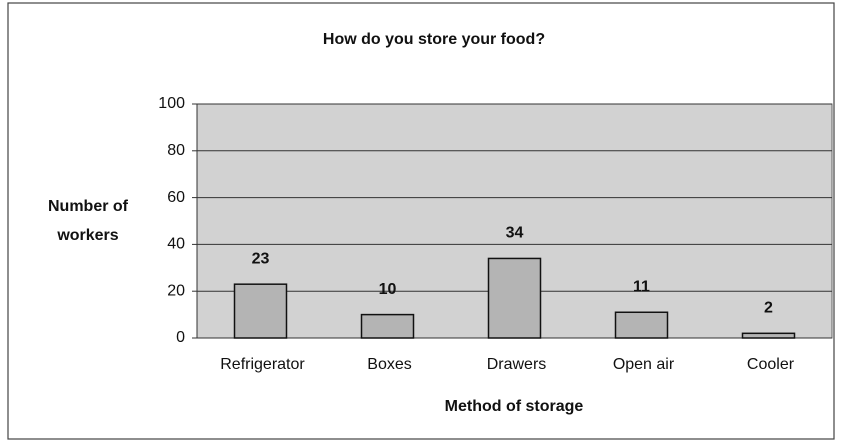  Describe the element at coordinates (641, 286) in the screenshot. I see `data-label: 11` at that location.